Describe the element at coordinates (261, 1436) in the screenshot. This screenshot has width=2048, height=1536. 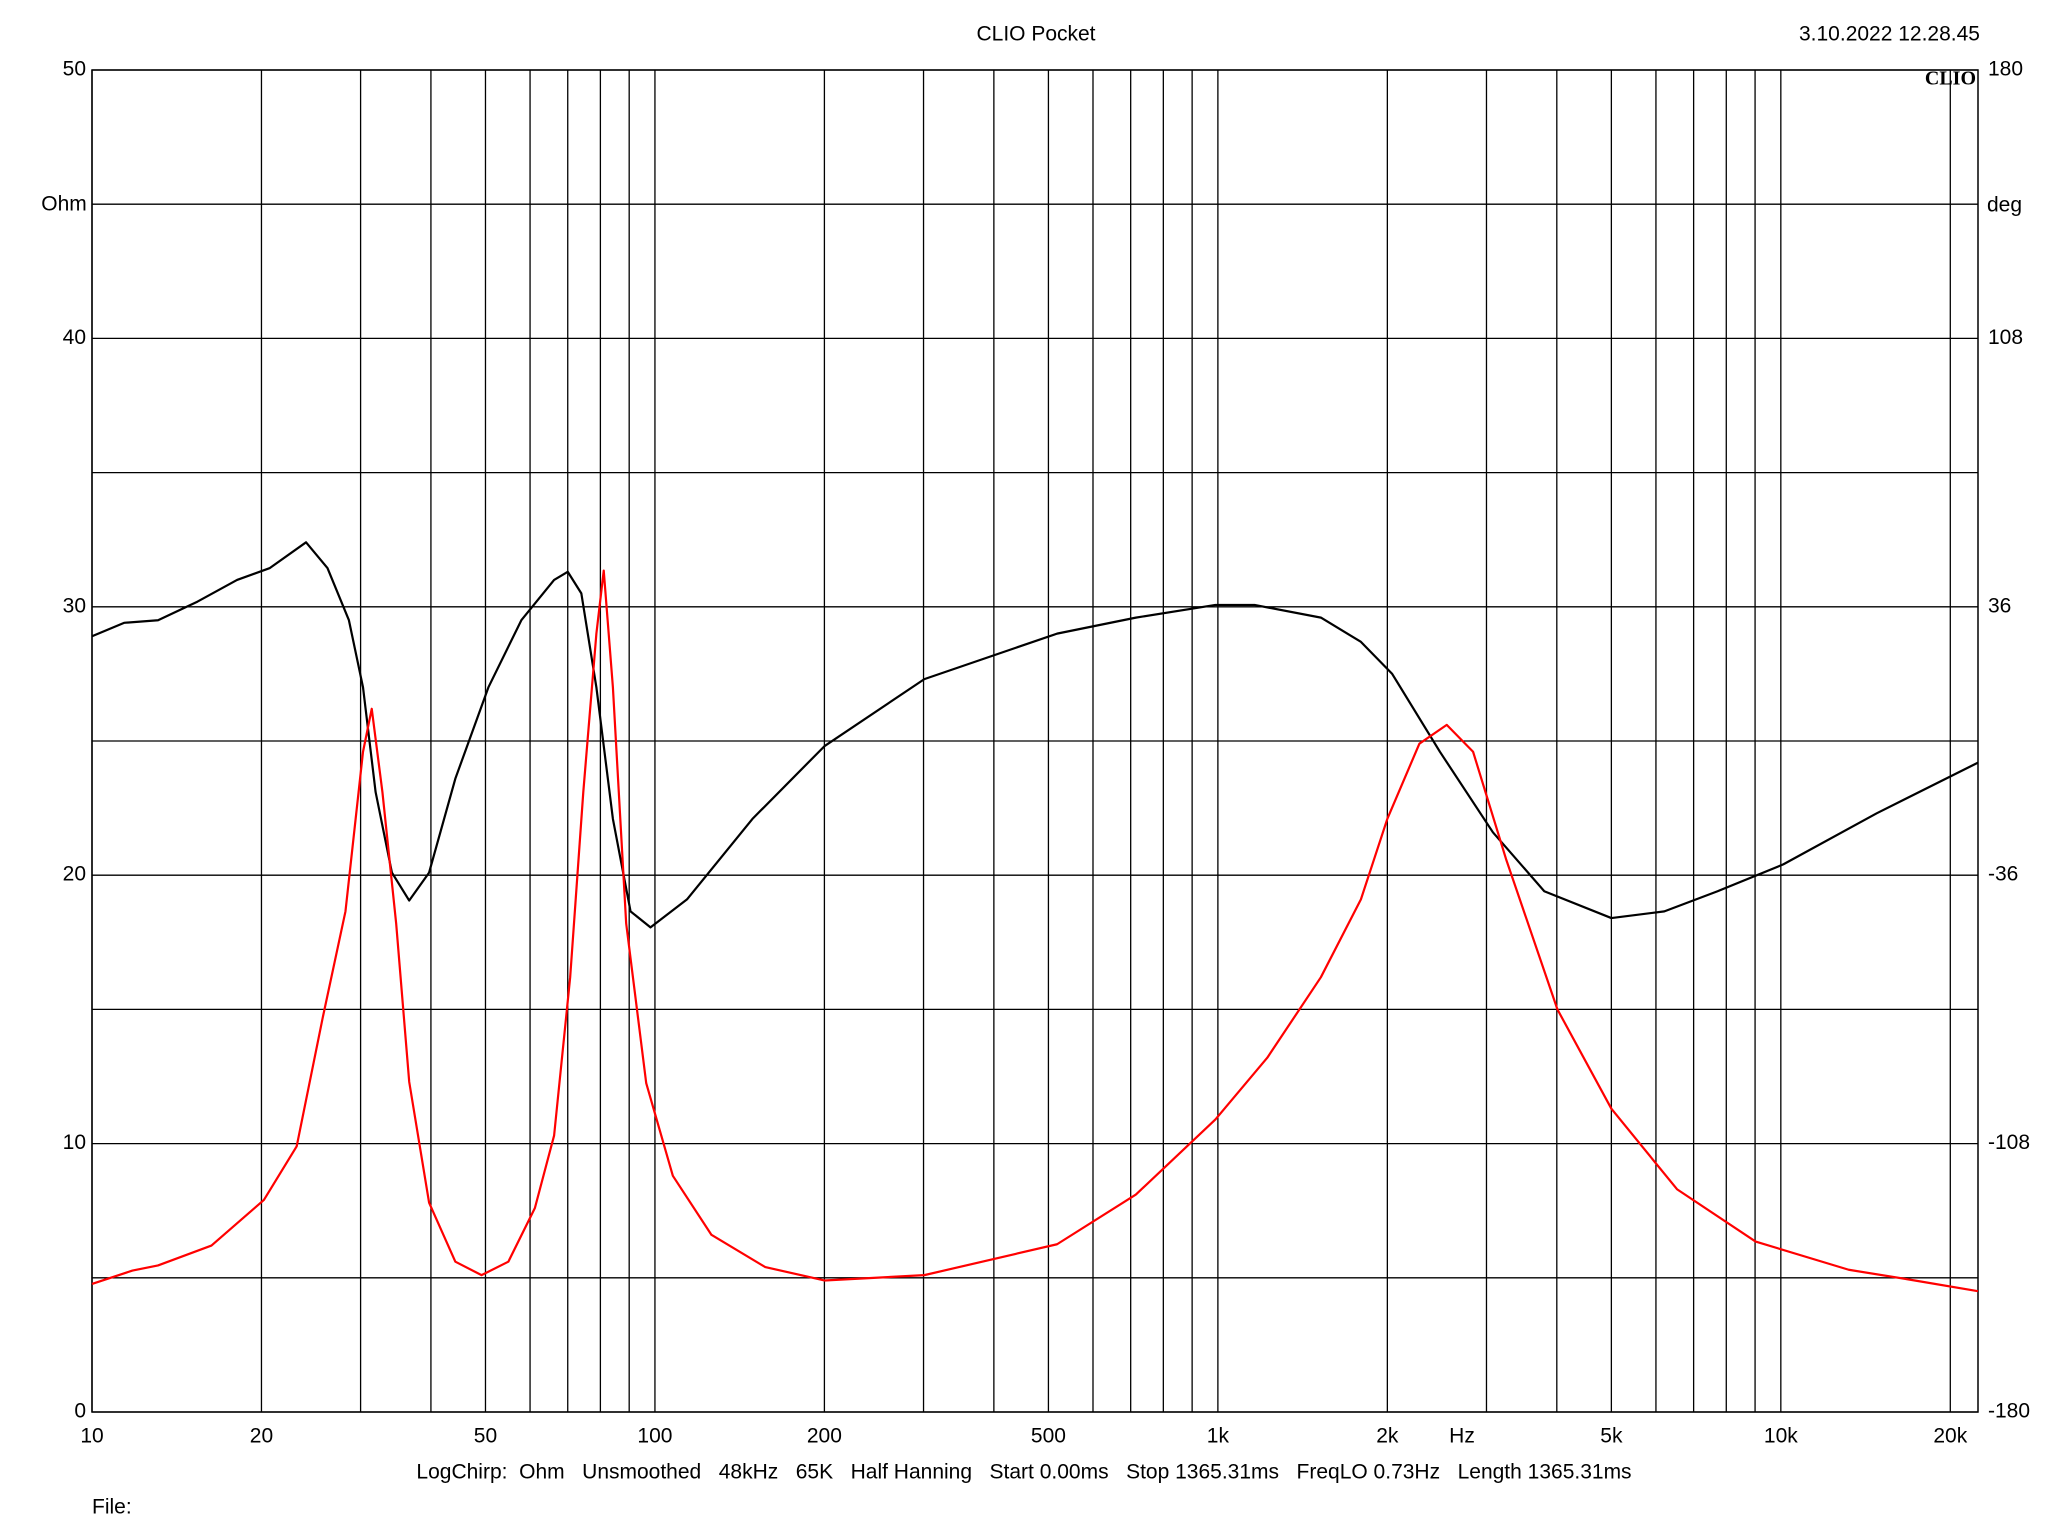
I see `x-tick-label: 20` at that location.